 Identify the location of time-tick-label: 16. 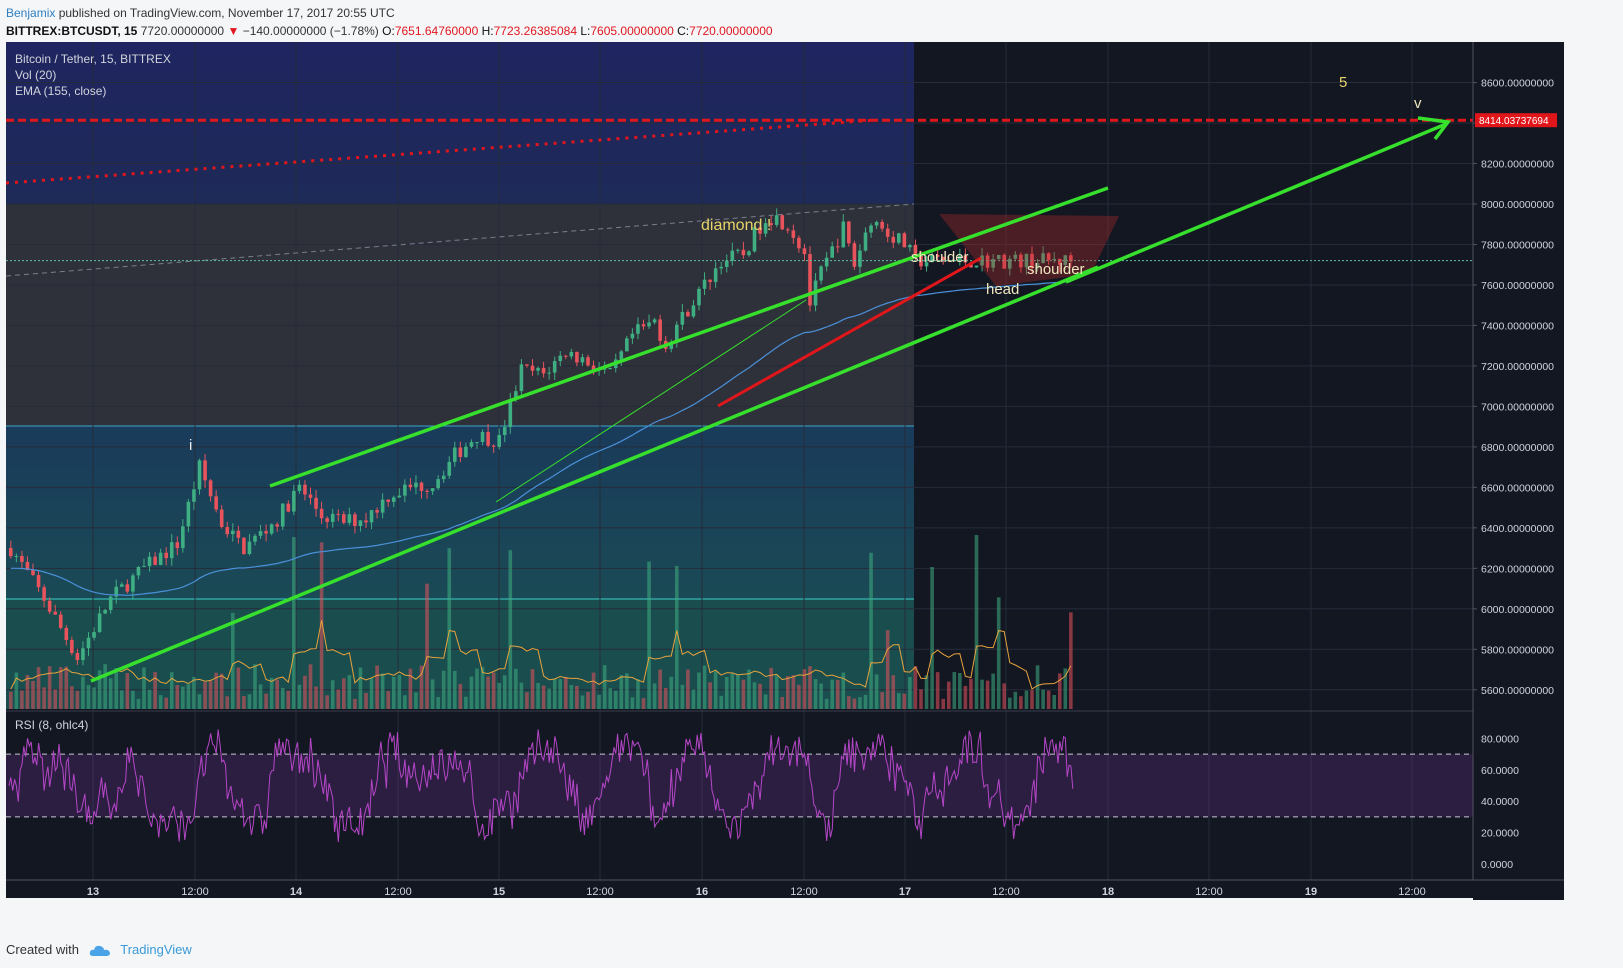
(702, 892).